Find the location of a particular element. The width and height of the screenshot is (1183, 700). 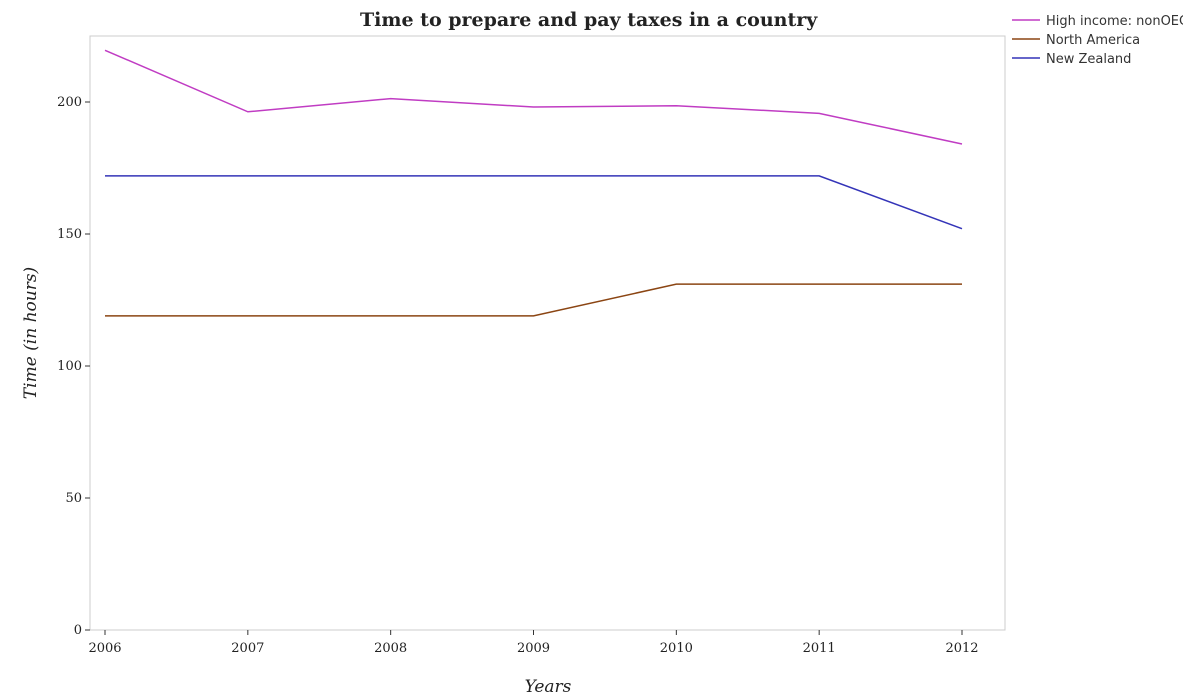

legend-entry: North America is located at coordinates (1093, 40).